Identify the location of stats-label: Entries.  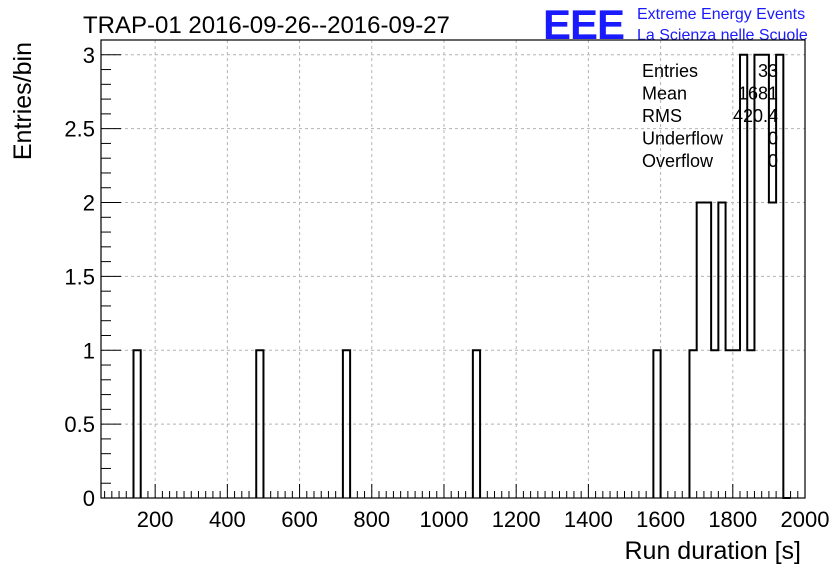
(670, 71).